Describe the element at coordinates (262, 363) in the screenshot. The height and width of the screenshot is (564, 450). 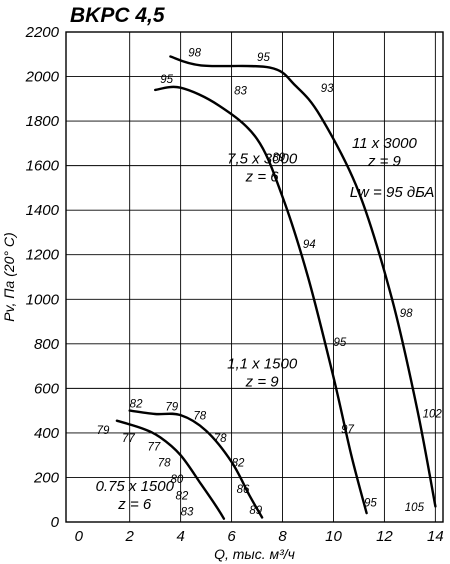
I see `series-caption: 1,1 x 1500` at that location.